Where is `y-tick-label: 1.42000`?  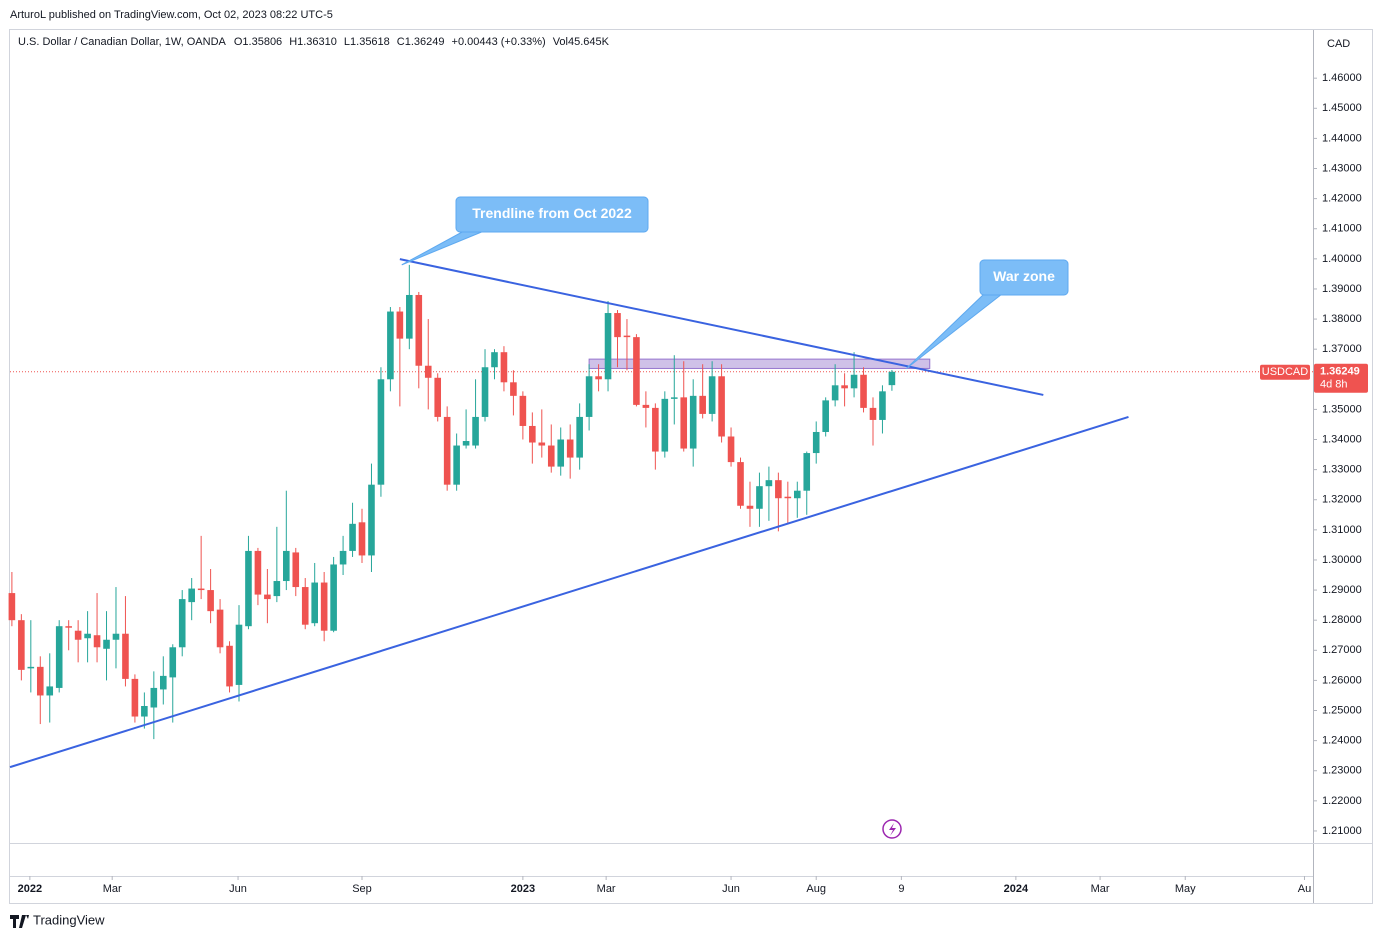 y-tick-label: 1.42000 is located at coordinates (1342, 199).